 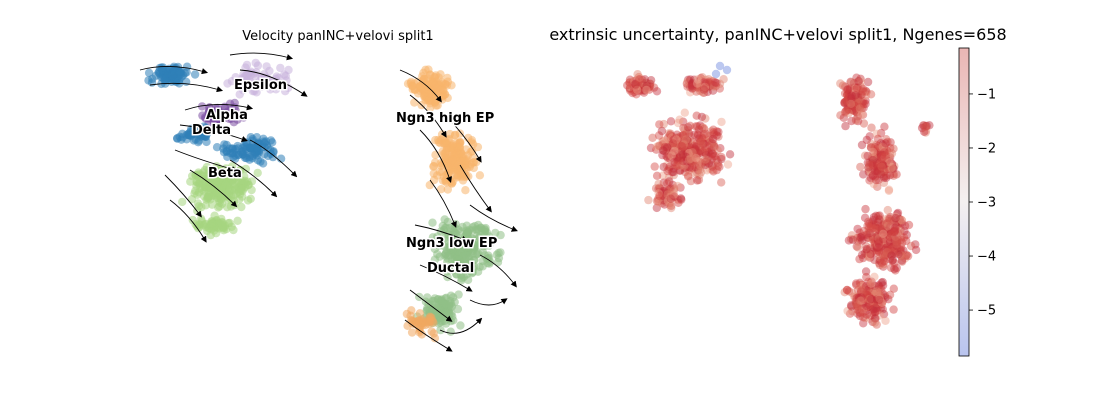 What do you see at coordinates (986, 257) in the screenshot?
I see `colorbar-tick-label: −4` at bounding box center [986, 257].